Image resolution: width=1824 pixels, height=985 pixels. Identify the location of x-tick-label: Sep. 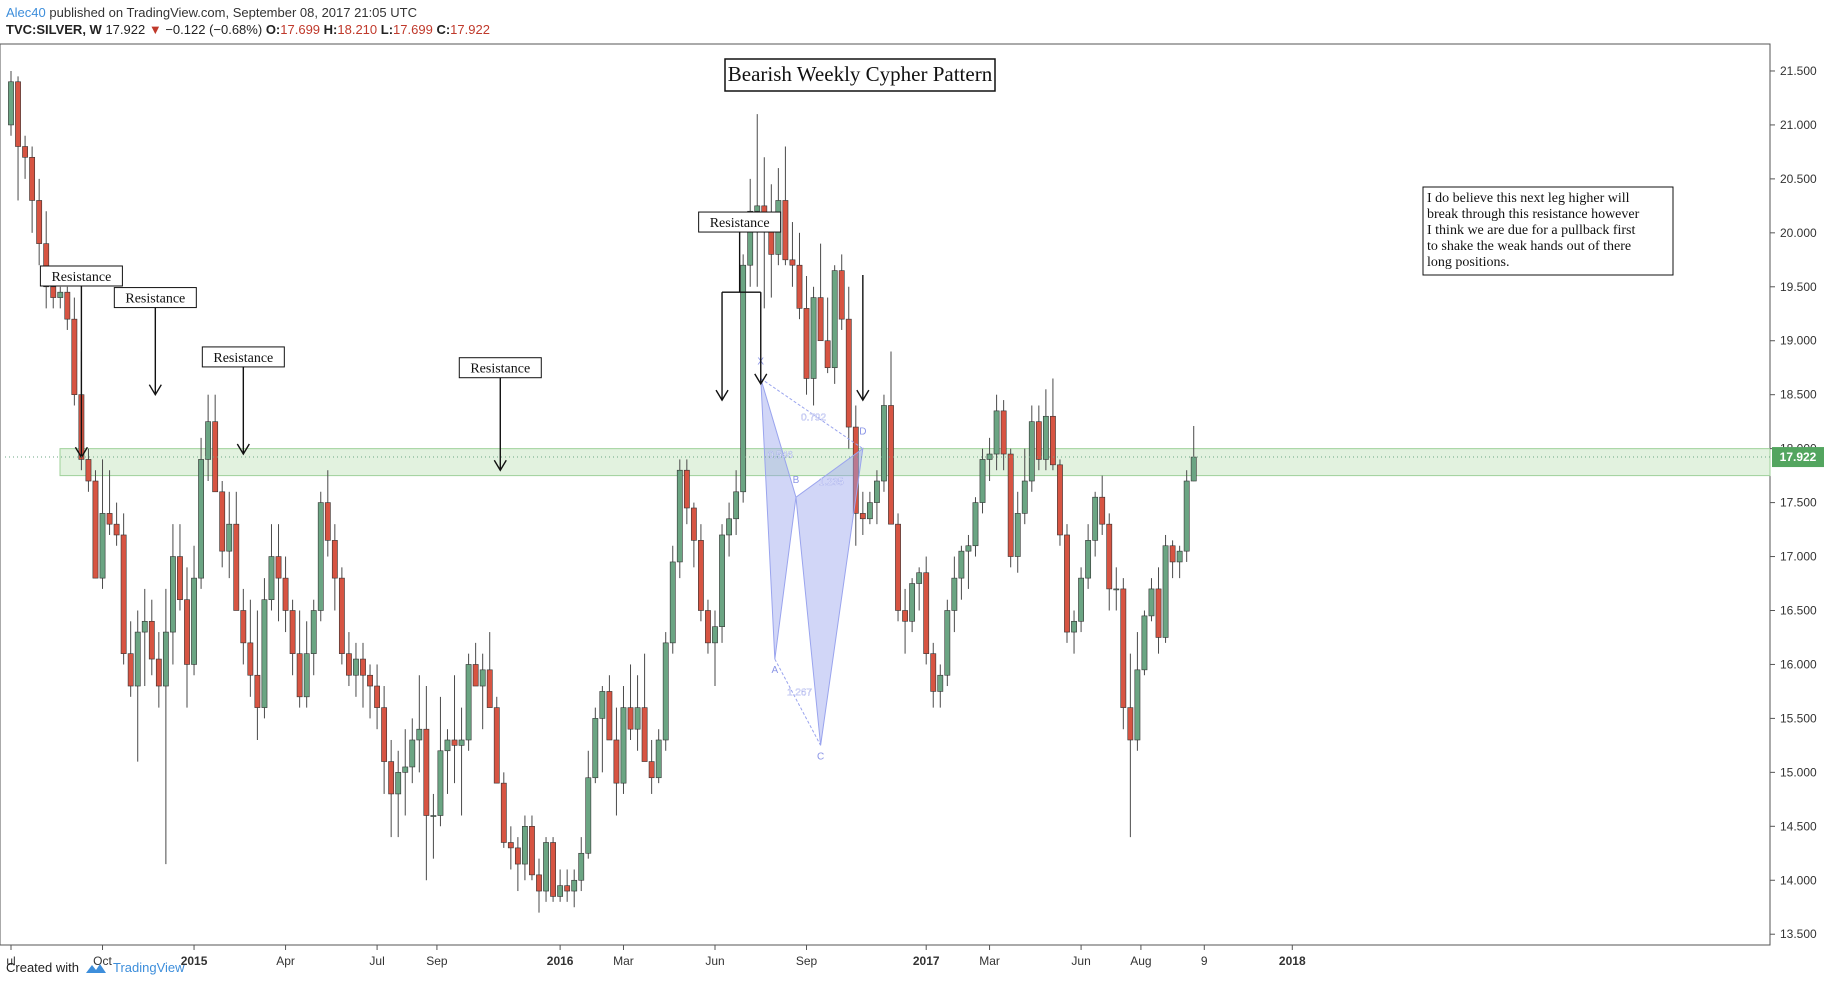
(437, 961).